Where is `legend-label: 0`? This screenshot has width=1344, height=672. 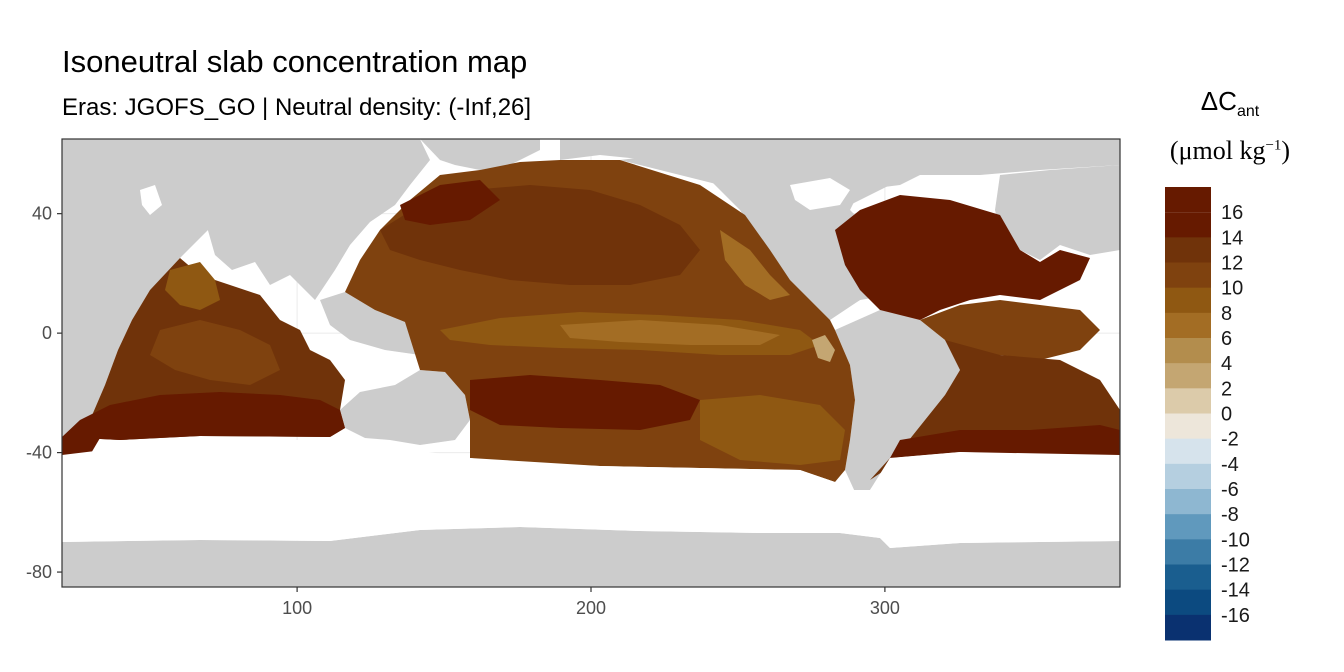
legend-label: 0 is located at coordinates (1226, 415).